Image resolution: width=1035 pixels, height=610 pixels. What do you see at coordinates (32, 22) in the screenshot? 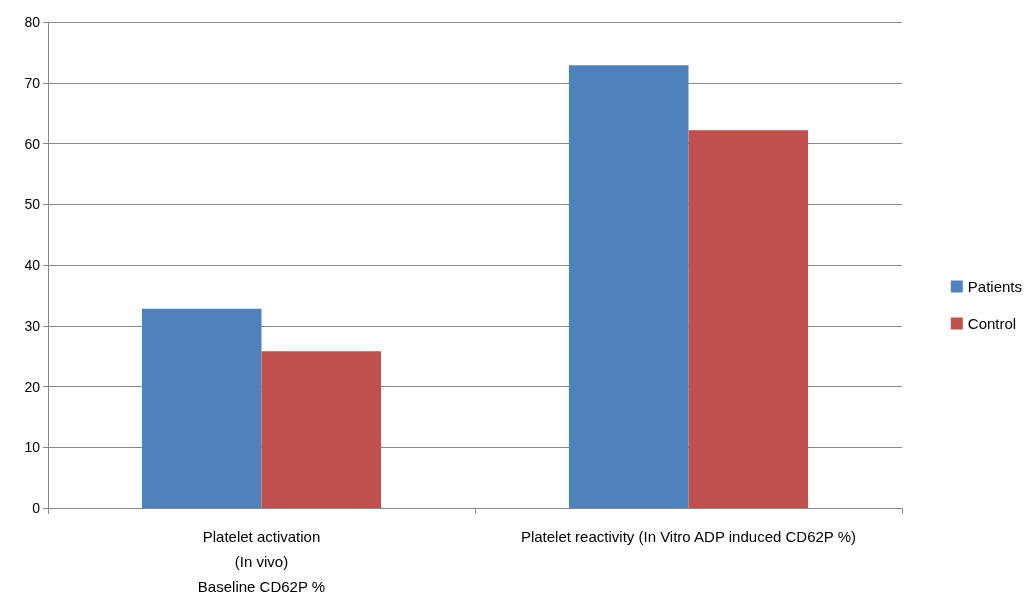
I see `y-tick-label: 80` at bounding box center [32, 22].